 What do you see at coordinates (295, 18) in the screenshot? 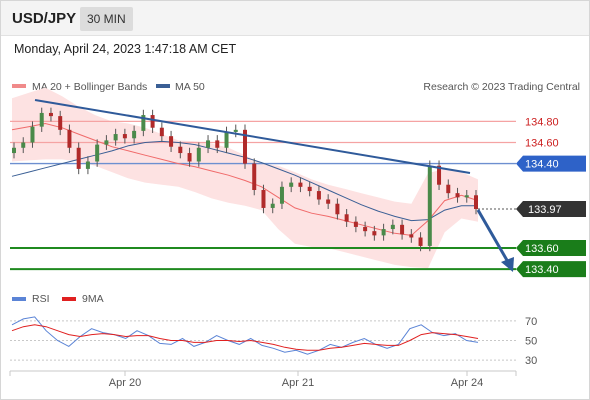
I see `header-bar: USD/JPY 30 MIN` at bounding box center [295, 18].